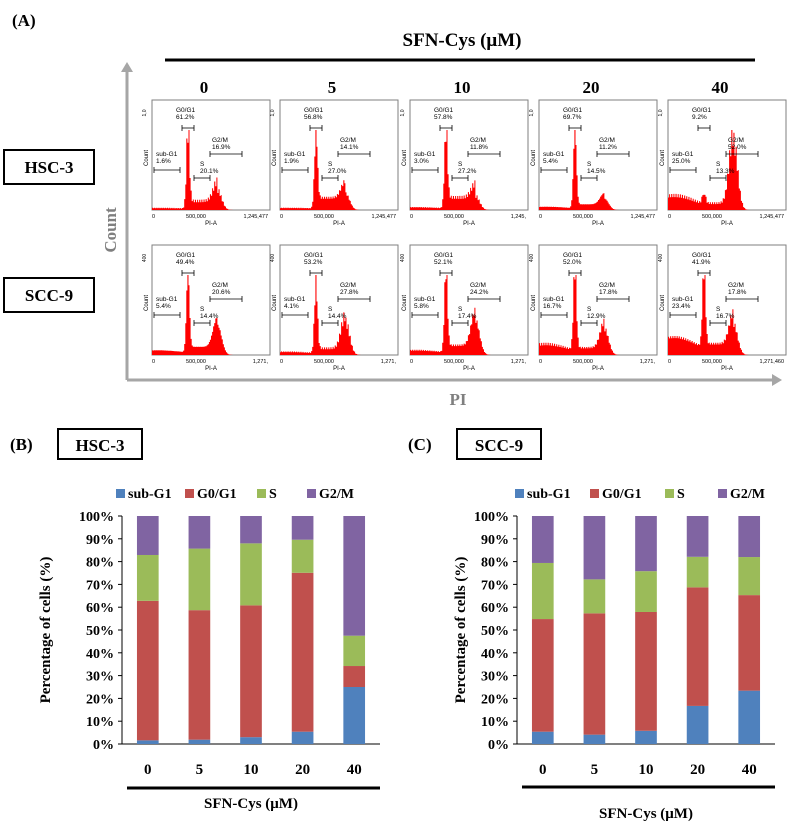 This screenshot has width=803, height=835. I want to click on histogram-frame, so click(598, 155).